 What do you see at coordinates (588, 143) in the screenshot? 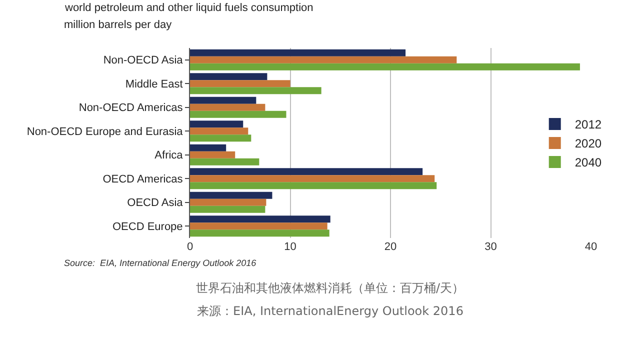
I see `legend-label: 2020` at bounding box center [588, 143].